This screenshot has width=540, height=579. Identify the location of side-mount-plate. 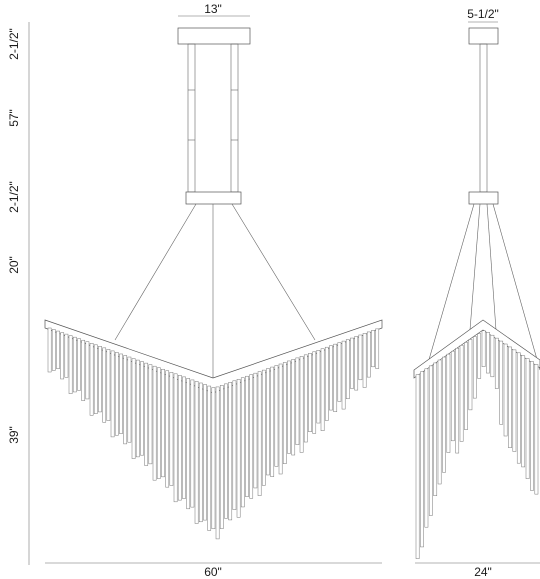
(483, 198).